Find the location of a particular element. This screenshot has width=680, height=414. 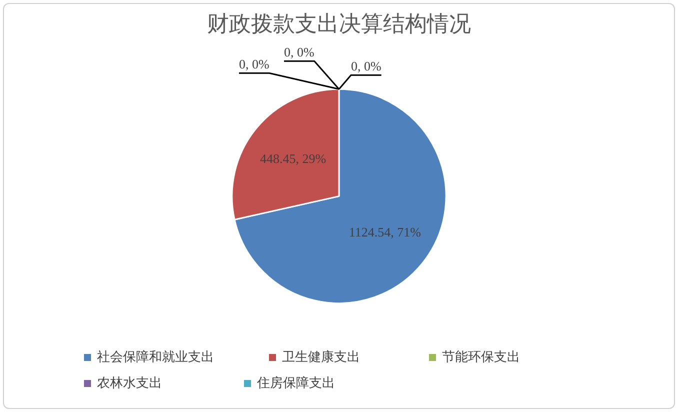

legend-label: 节能环保支出 is located at coordinates (481, 357).